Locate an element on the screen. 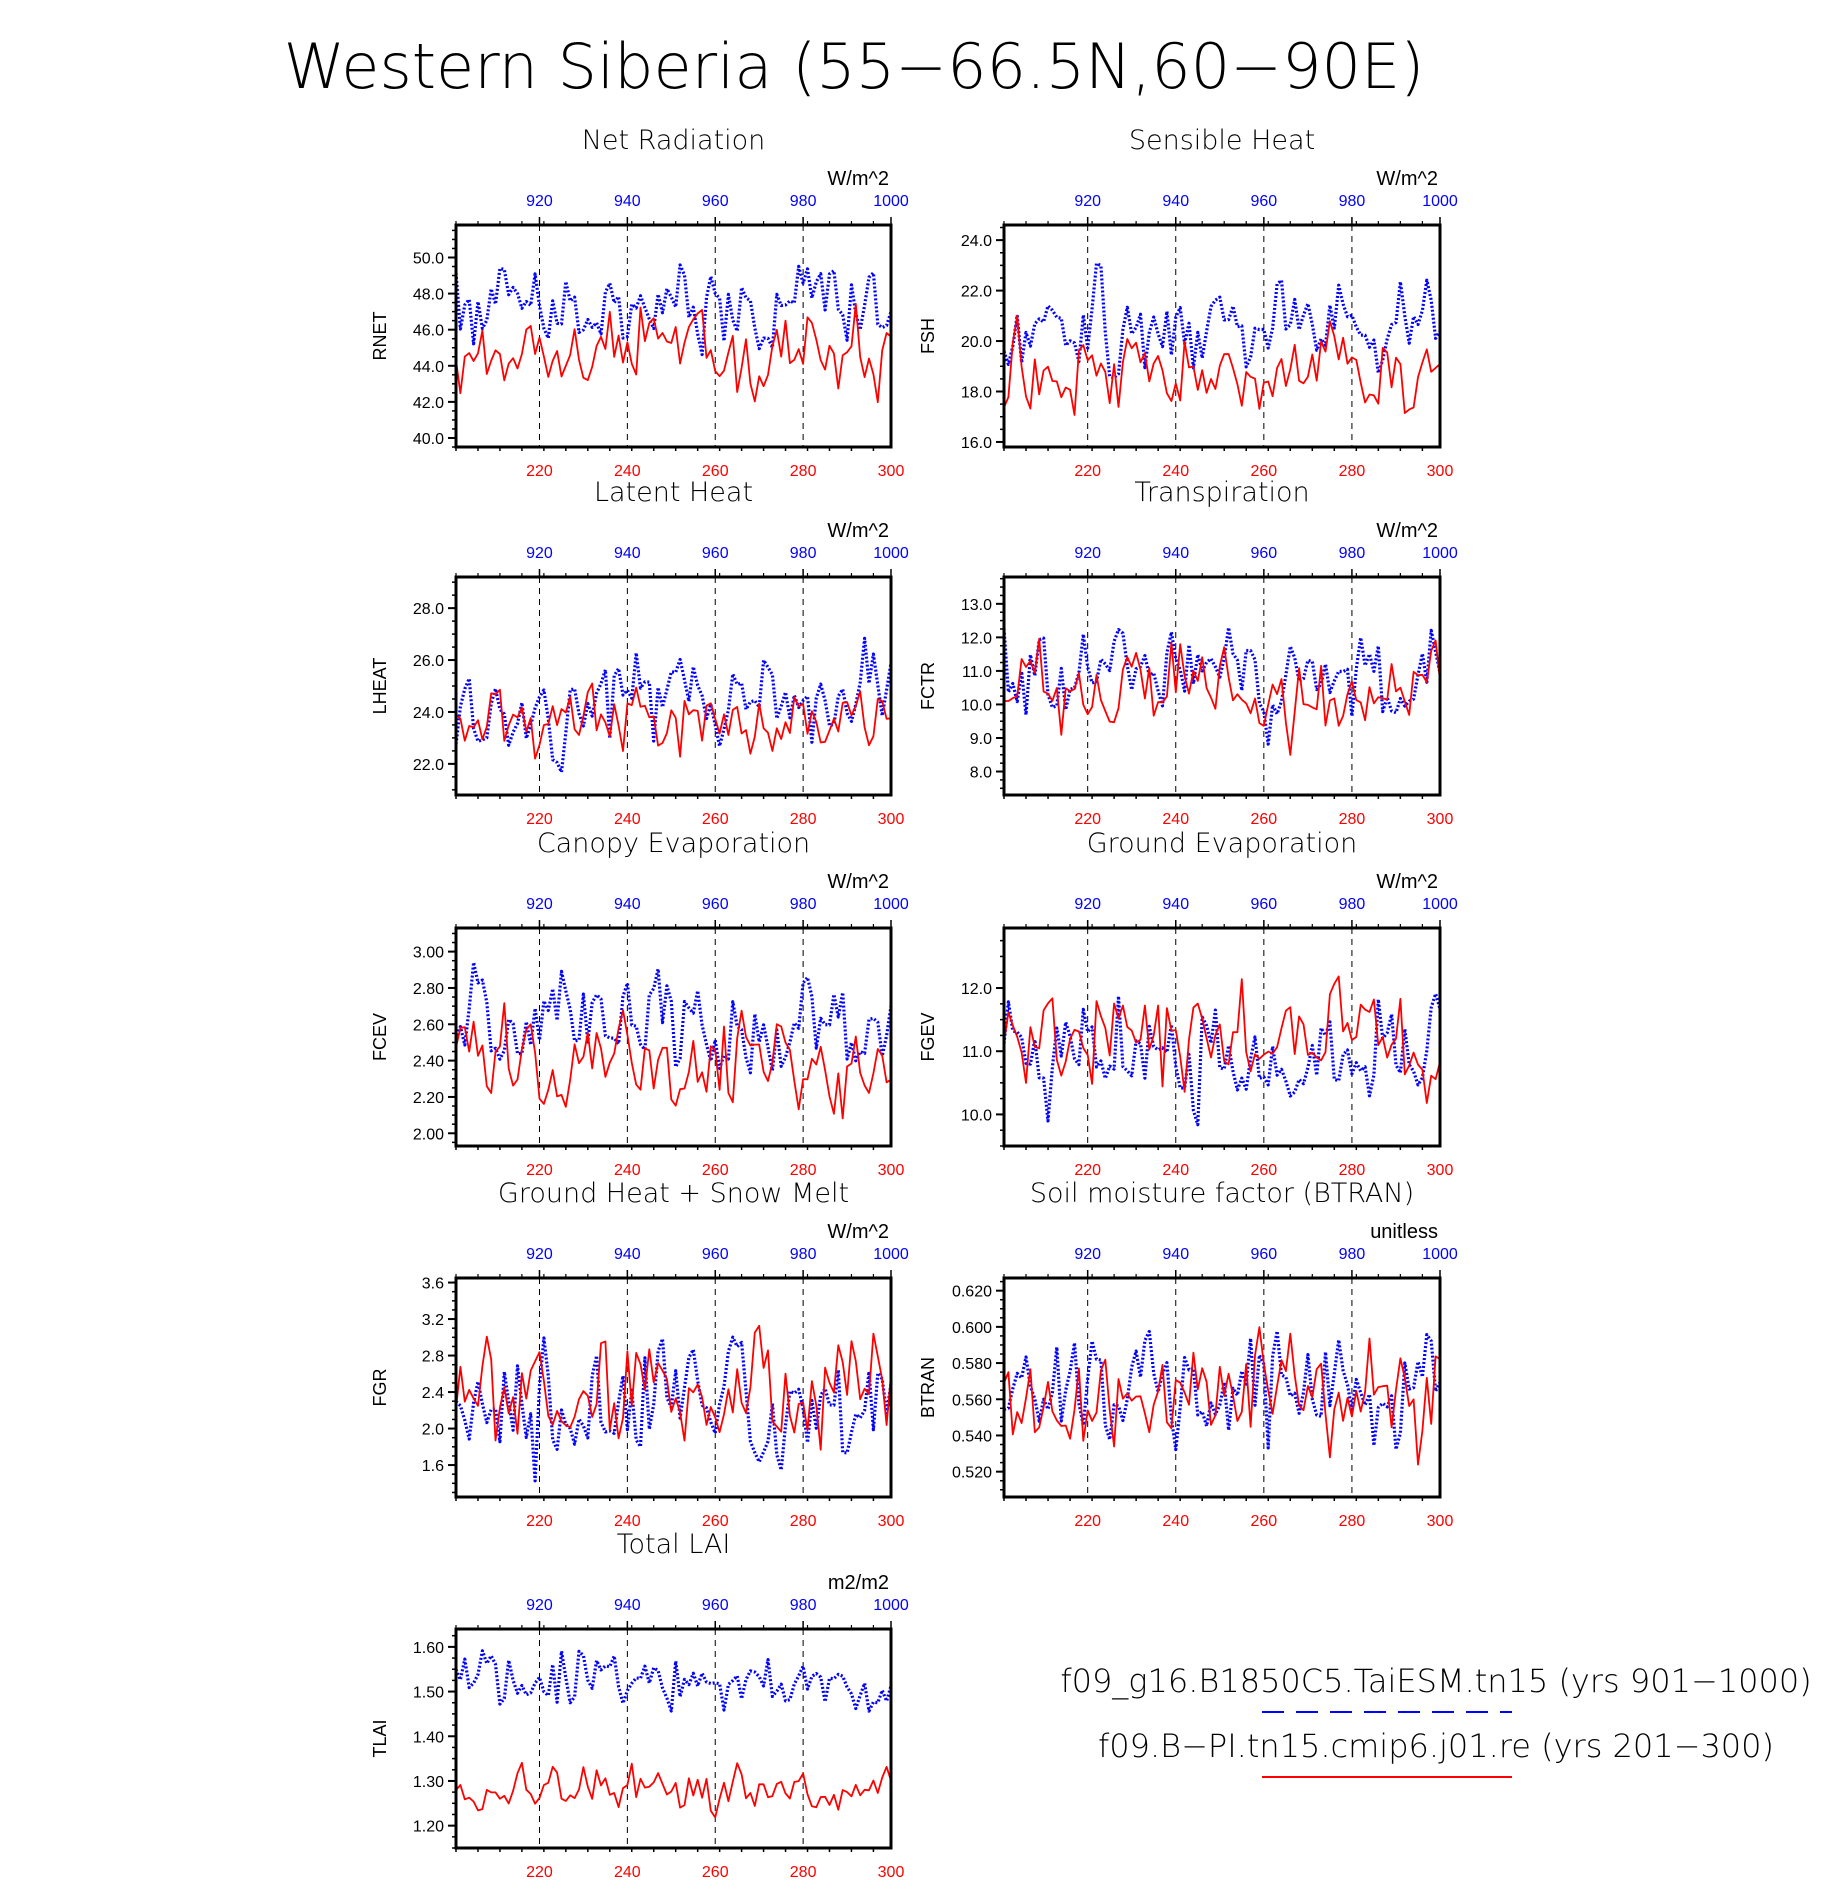 The width and height of the screenshot is (1836, 1884). y-tick-label: 2.60 is located at coordinates (428, 1025).